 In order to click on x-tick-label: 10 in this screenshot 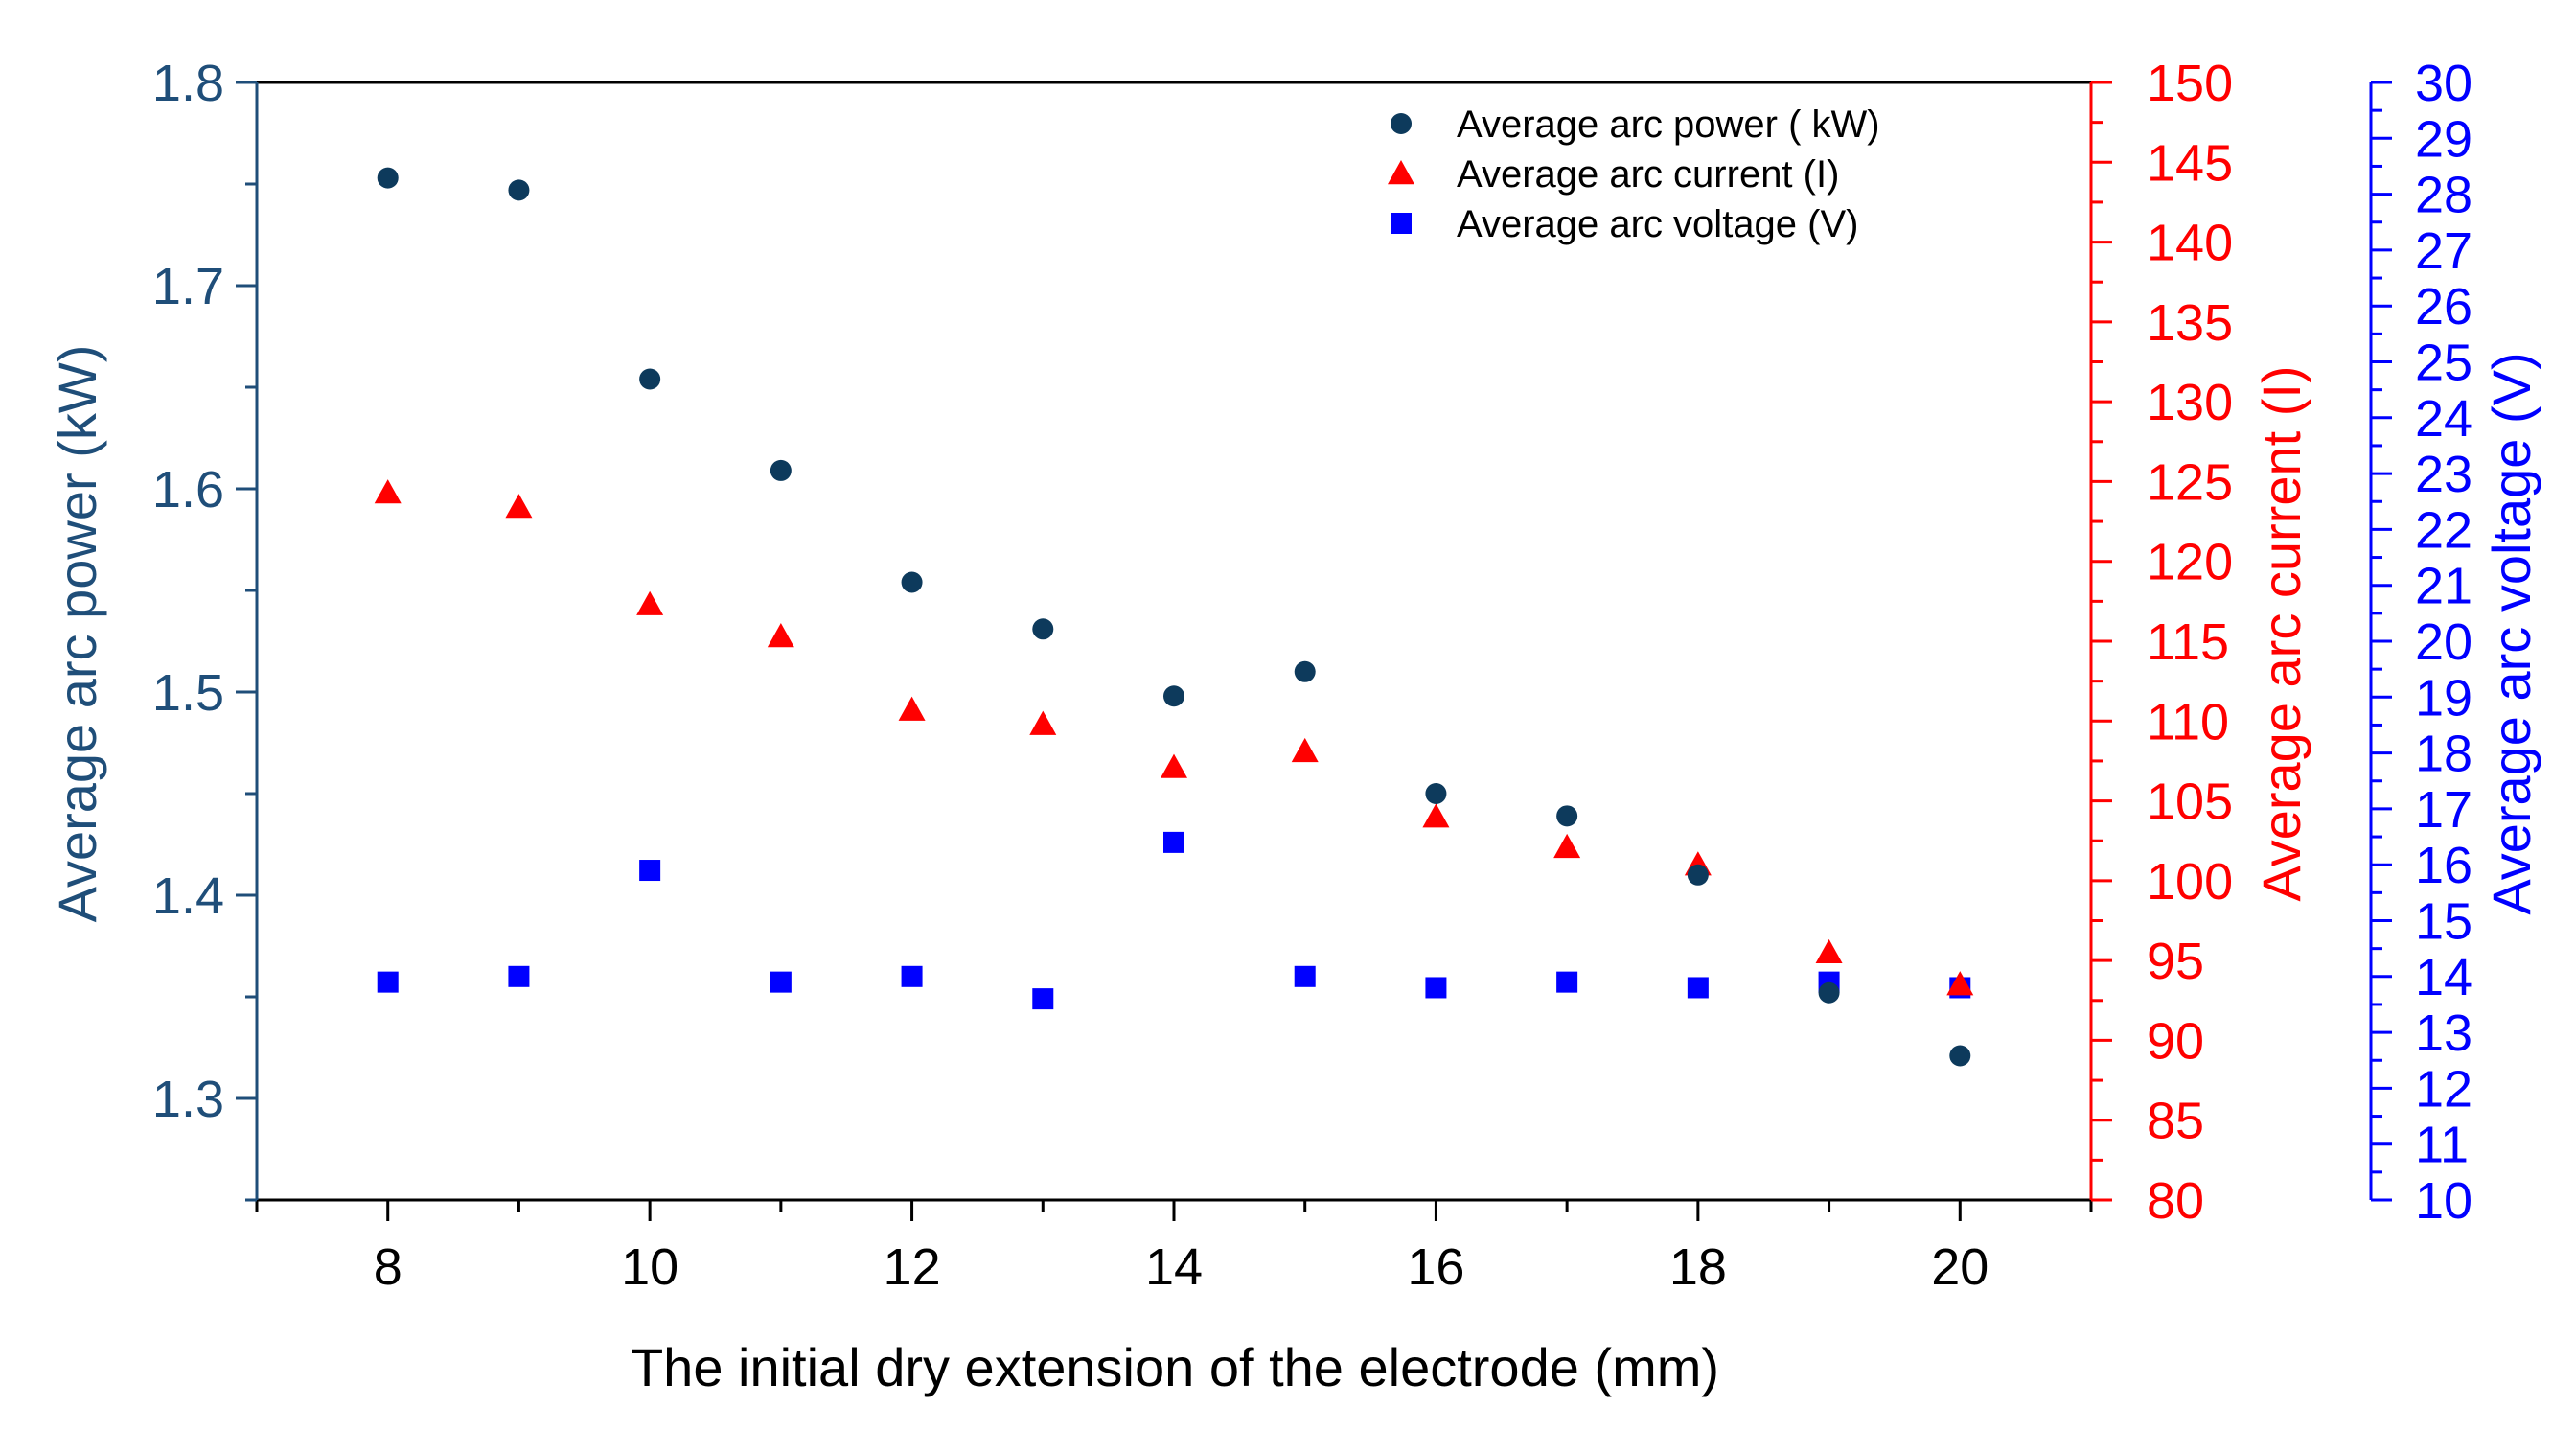, I will do `click(649, 1267)`.